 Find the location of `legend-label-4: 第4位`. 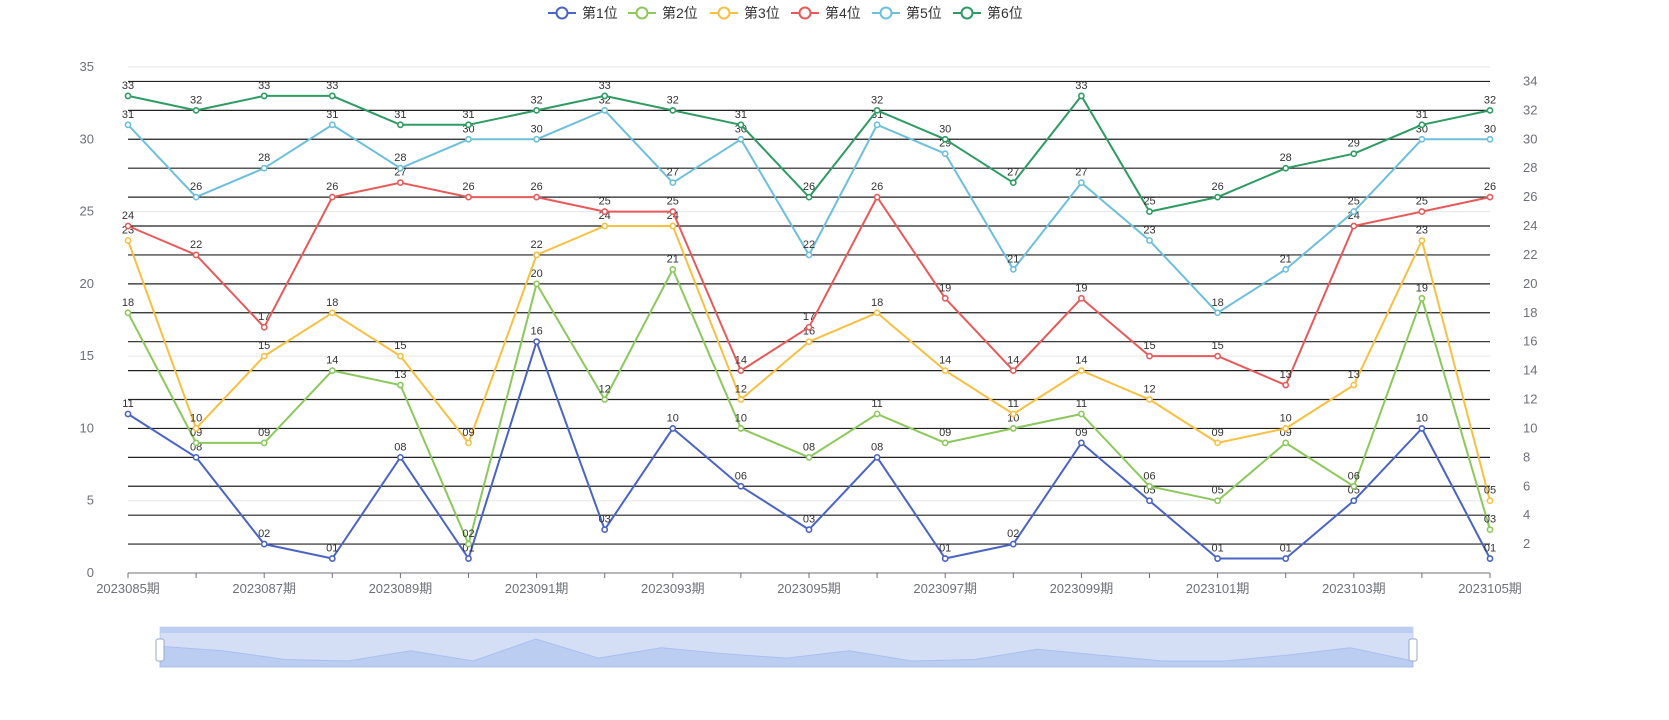

legend-label-4: 第4位 is located at coordinates (843, 13).